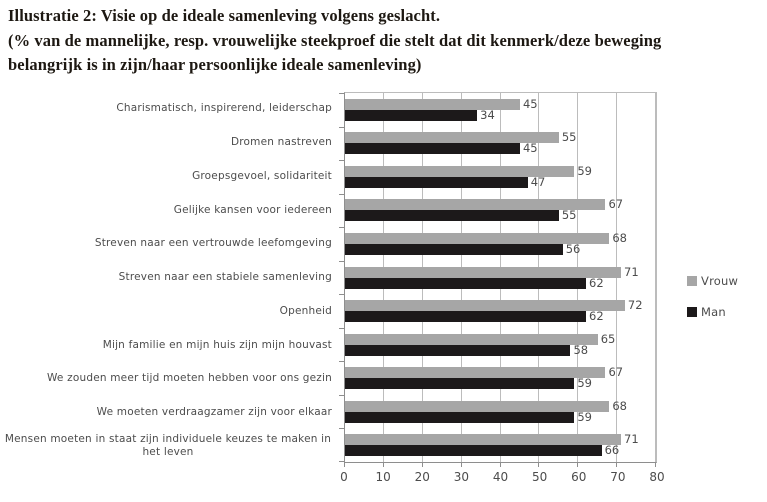 Image resolution: width=767 pixels, height=502 pixels. What do you see at coordinates (635, 305) in the screenshot?
I see `bar-value-label: 72` at bounding box center [635, 305].